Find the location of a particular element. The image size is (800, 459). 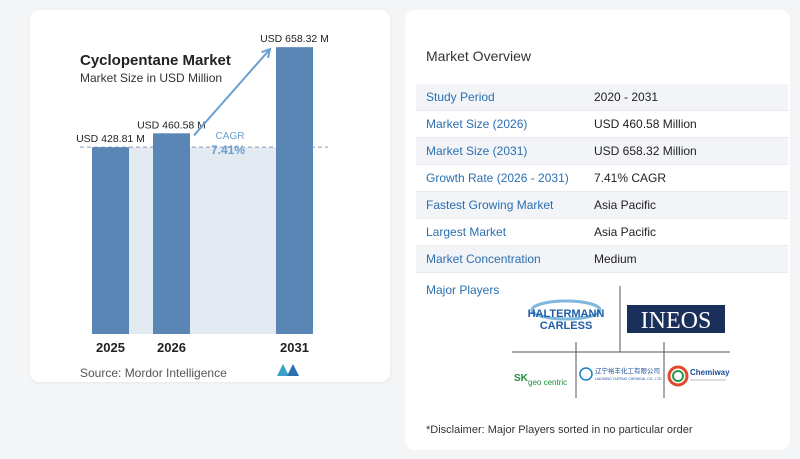

background-band is located at coordinates (202, 240).